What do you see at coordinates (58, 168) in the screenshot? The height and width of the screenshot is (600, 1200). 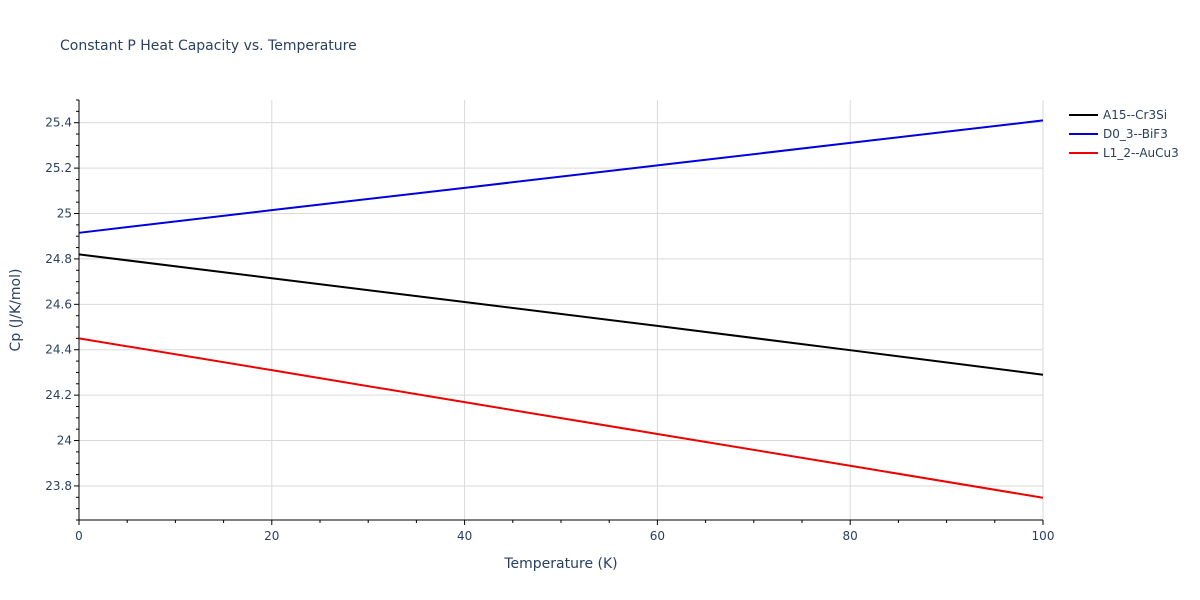 I see `y-tick-label: 25.2` at bounding box center [58, 168].